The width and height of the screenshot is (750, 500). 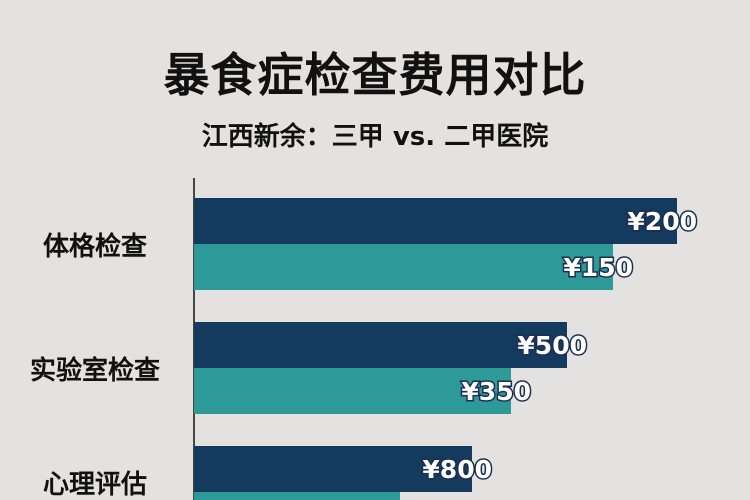 I want to click on category-label: 实验室检查, so click(x=95, y=370).